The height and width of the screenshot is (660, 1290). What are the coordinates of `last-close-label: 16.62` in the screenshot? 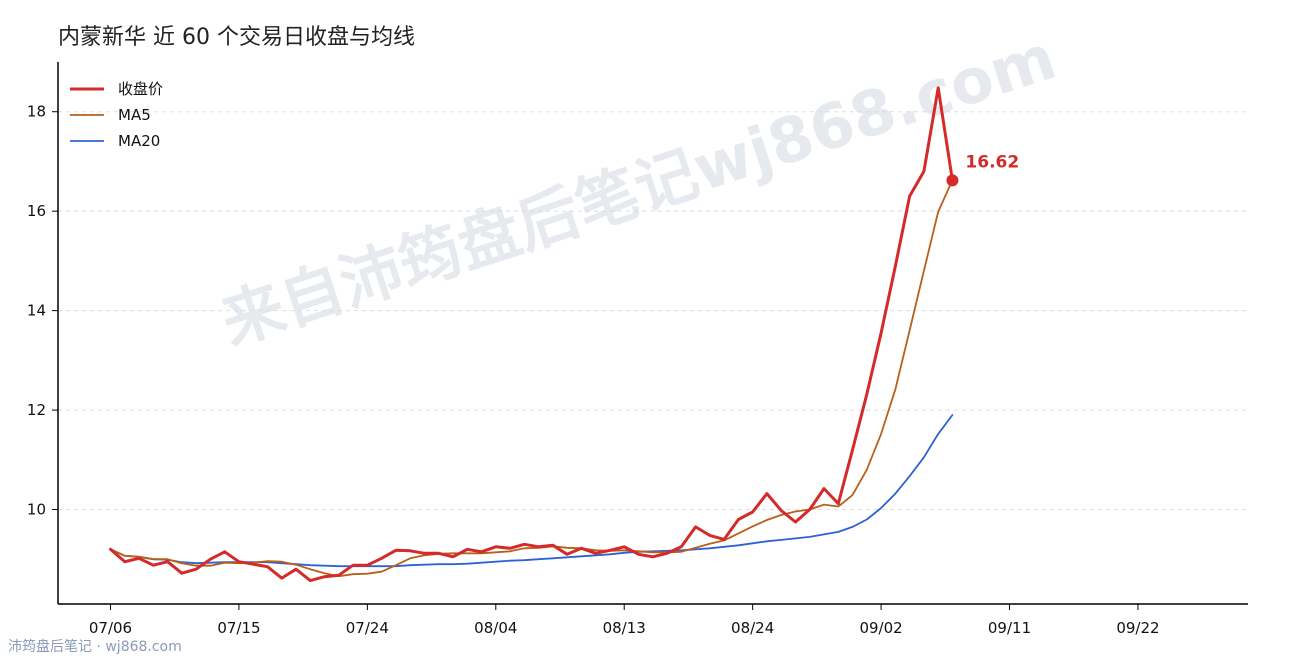 It's located at (992, 162).